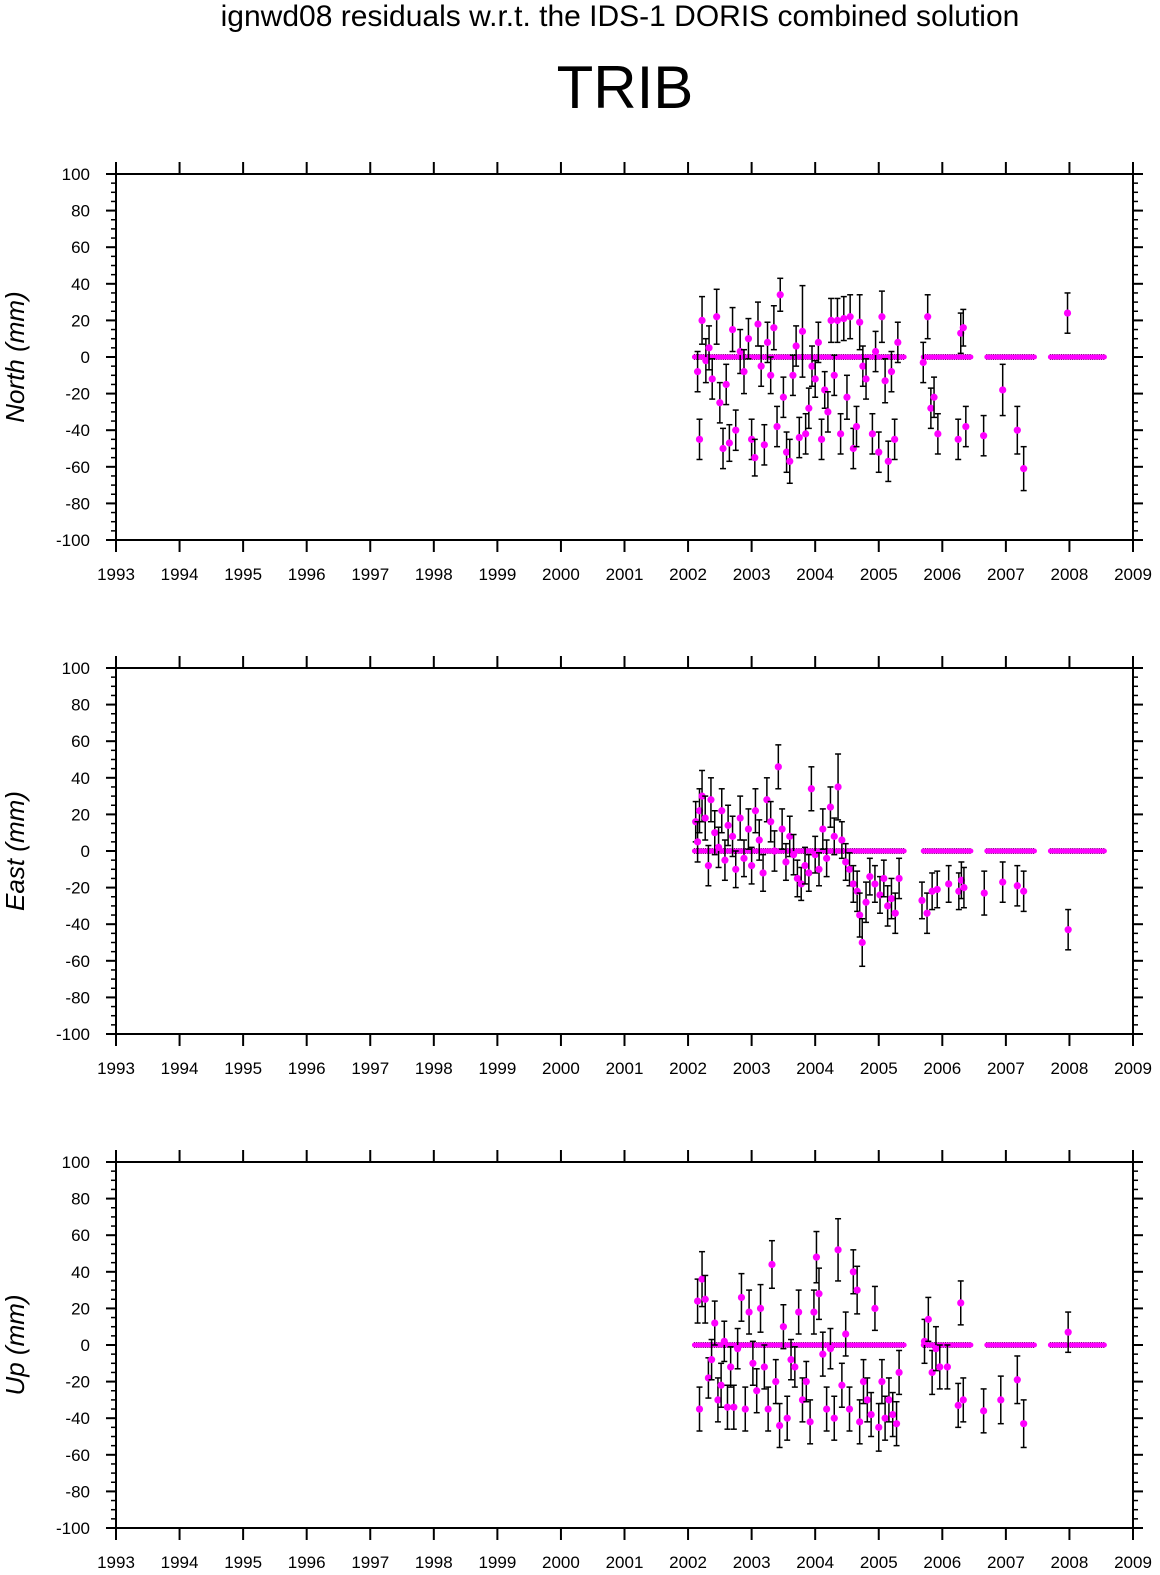 This screenshot has width=1160, height=1575. I want to click on x-tick-label: 1997, so click(370, 1562).